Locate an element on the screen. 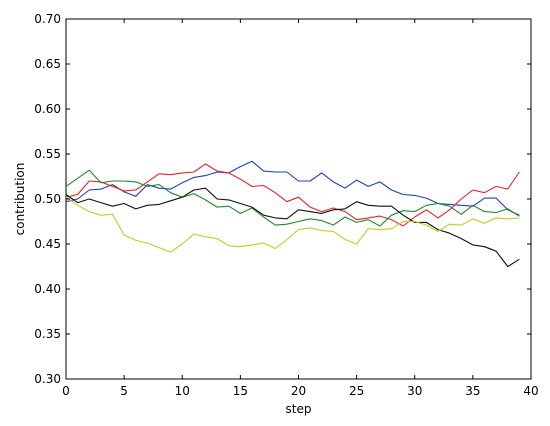  y-tick-label: 0.40 is located at coordinates (47, 289).